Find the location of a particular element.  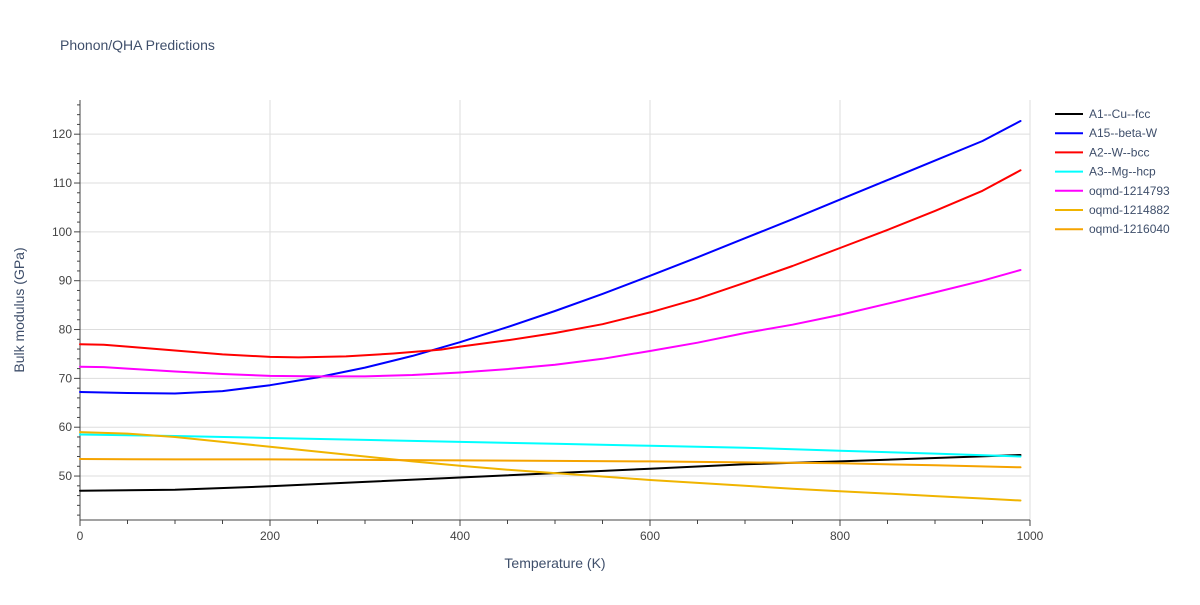

legend-label: oqmd-1216040 is located at coordinates (1129, 229).